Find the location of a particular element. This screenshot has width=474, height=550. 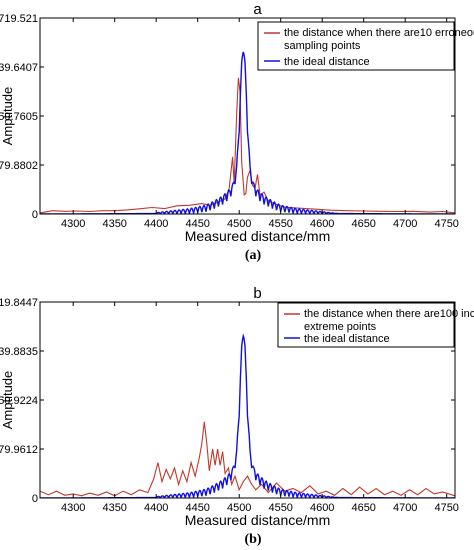

y-tick-label: 179.8802 is located at coordinates (19, 166).